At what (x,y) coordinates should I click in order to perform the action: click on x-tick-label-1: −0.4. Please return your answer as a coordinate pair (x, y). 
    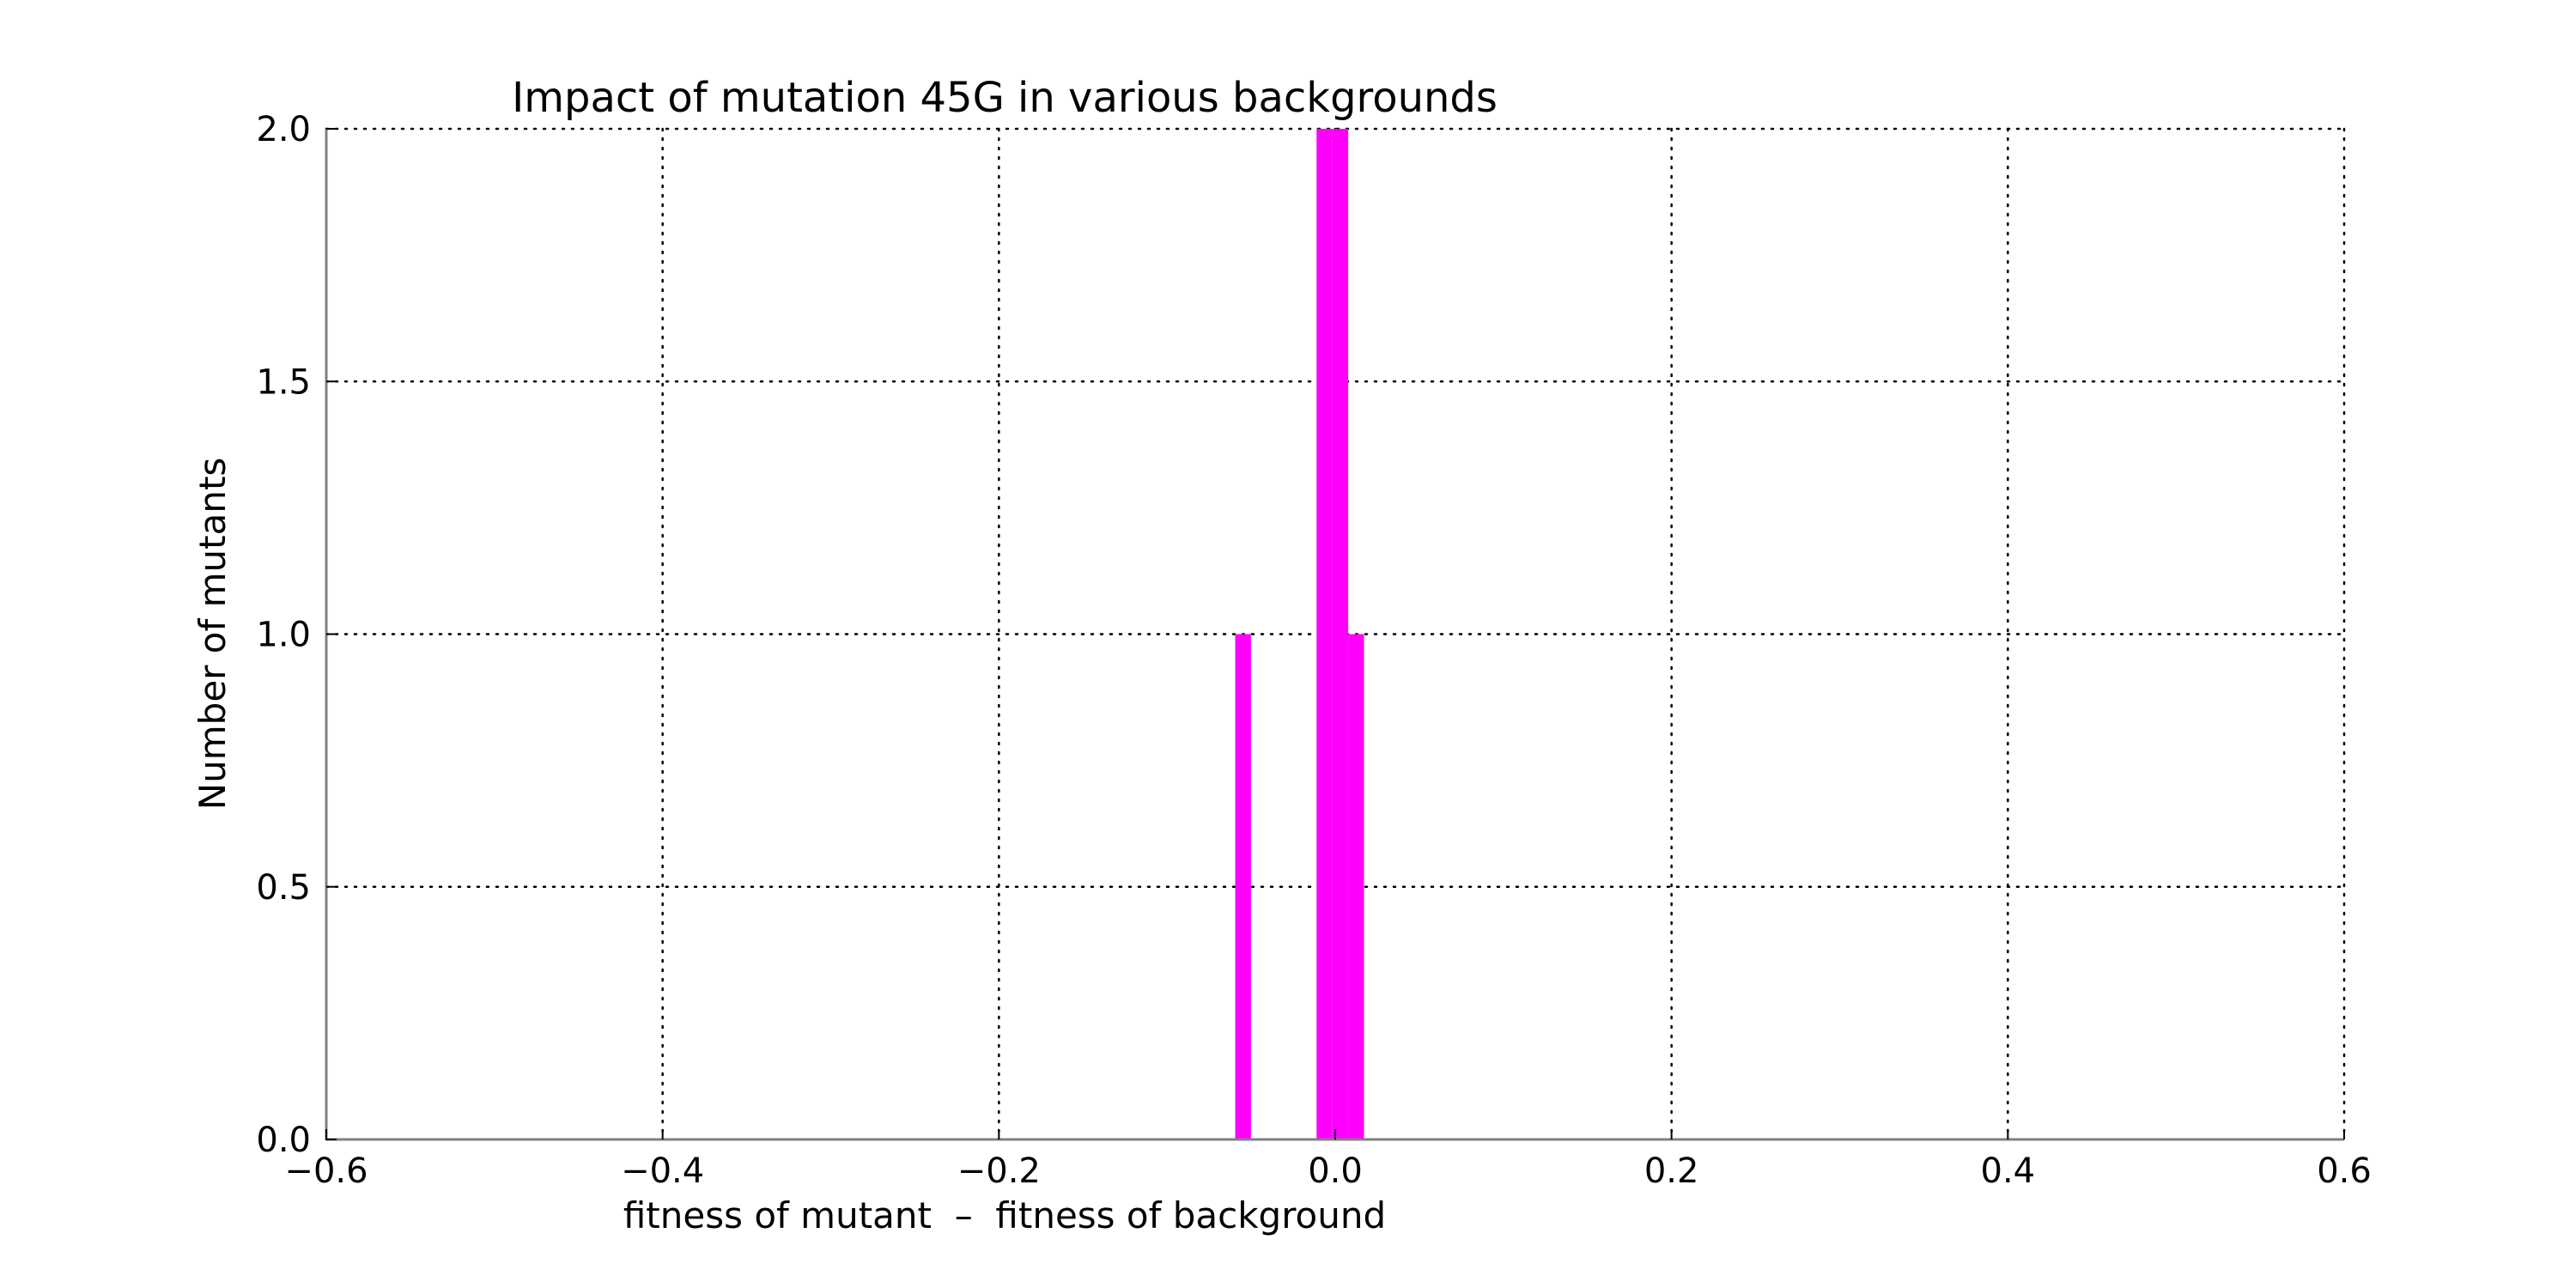
    Looking at the image, I should click on (662, 1171).